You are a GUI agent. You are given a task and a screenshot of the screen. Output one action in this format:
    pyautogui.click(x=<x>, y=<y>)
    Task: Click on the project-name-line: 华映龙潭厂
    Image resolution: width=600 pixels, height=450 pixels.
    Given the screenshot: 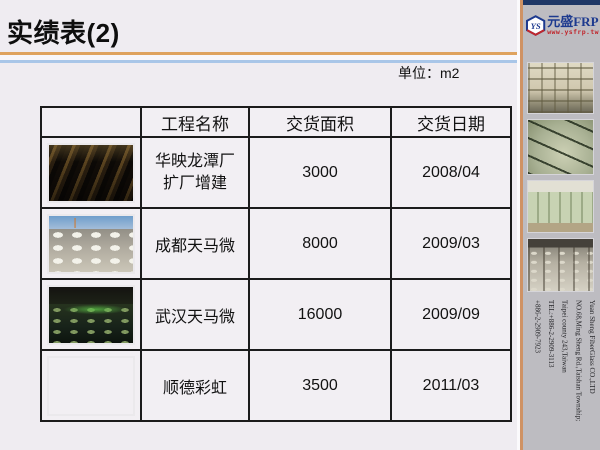 What is the action you would take?
    pyautogui.click(x=194, y=161)
    